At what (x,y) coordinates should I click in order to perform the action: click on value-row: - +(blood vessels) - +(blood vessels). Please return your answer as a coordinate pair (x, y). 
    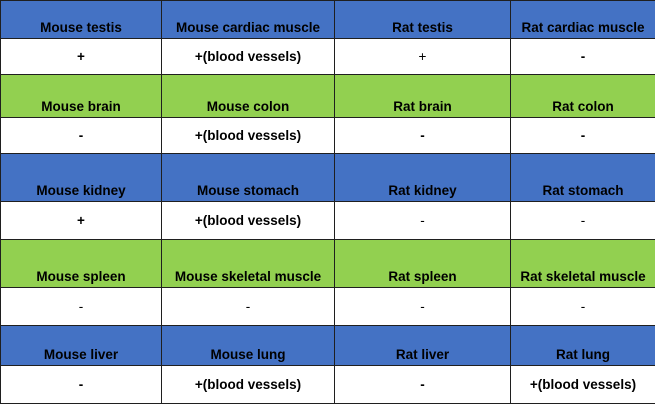
    Looking at the image, I should click on (328, 385).